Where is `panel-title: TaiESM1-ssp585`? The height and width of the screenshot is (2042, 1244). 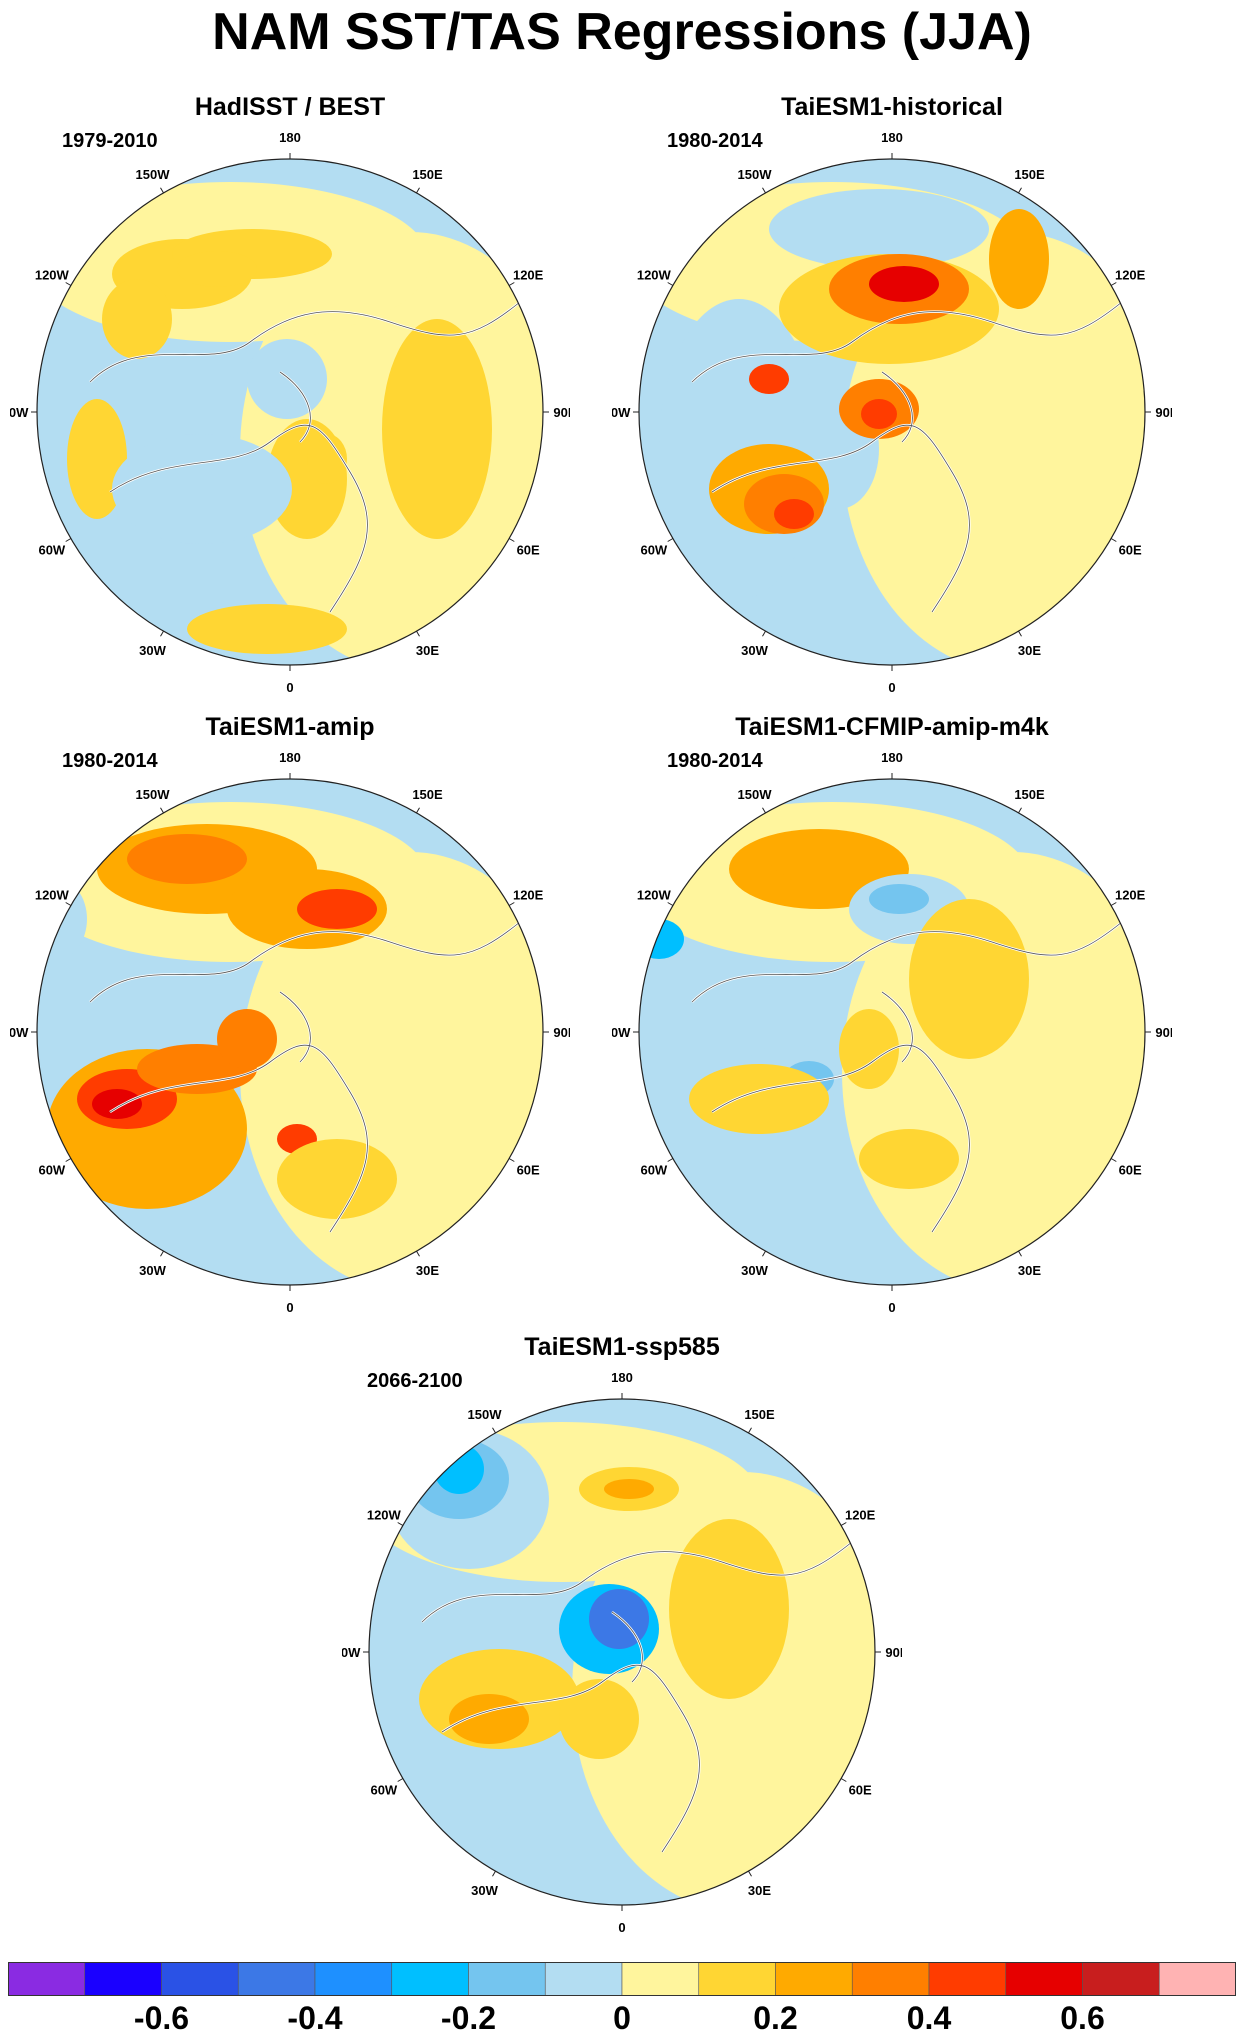
panel-title: TaiESM1-ssp585 is located at coordinates (622, 1347).